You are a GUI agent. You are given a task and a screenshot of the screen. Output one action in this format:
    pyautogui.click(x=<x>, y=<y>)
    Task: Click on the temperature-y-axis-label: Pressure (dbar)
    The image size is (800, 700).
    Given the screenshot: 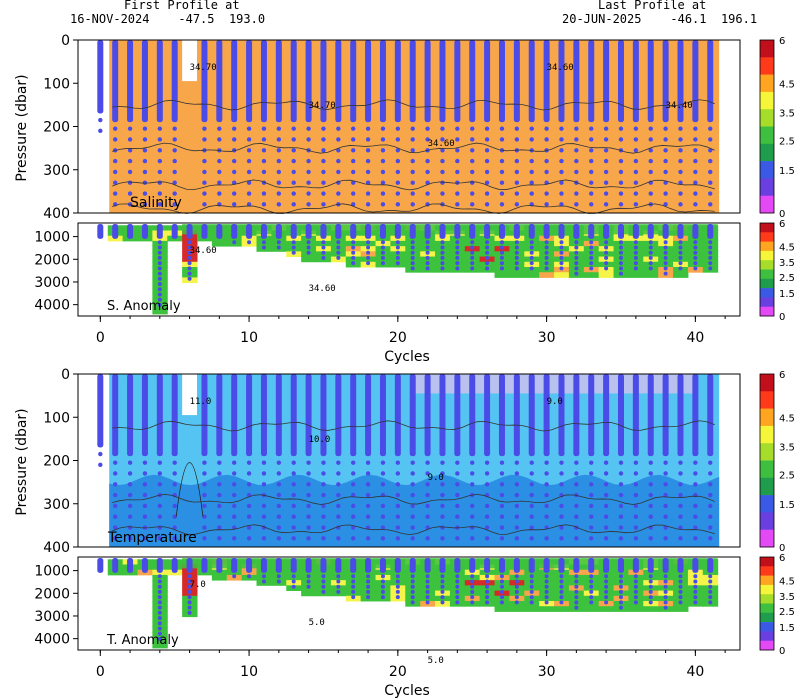 What is the action you would take?
    pyautogui.click(x=22, y=461)
    